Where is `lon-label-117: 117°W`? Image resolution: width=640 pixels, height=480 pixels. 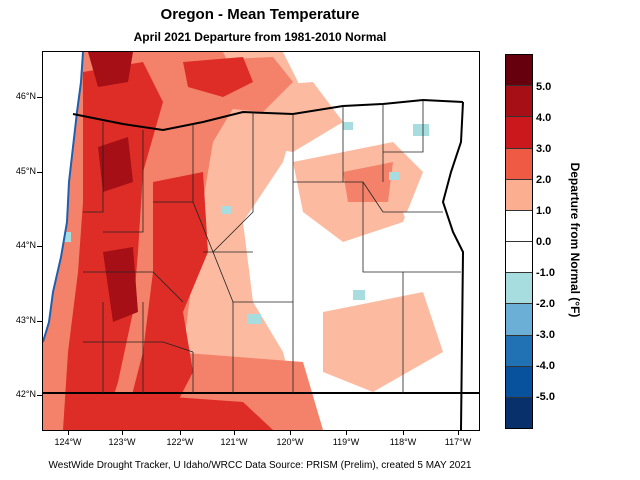
lon-label-117: 117°W is located at coordinates (458, 442).